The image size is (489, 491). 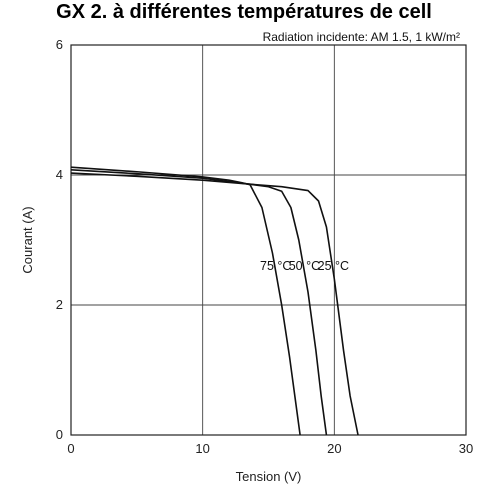 I want to click on x-axis-label: Tension (V), so click(x=269, y=476).